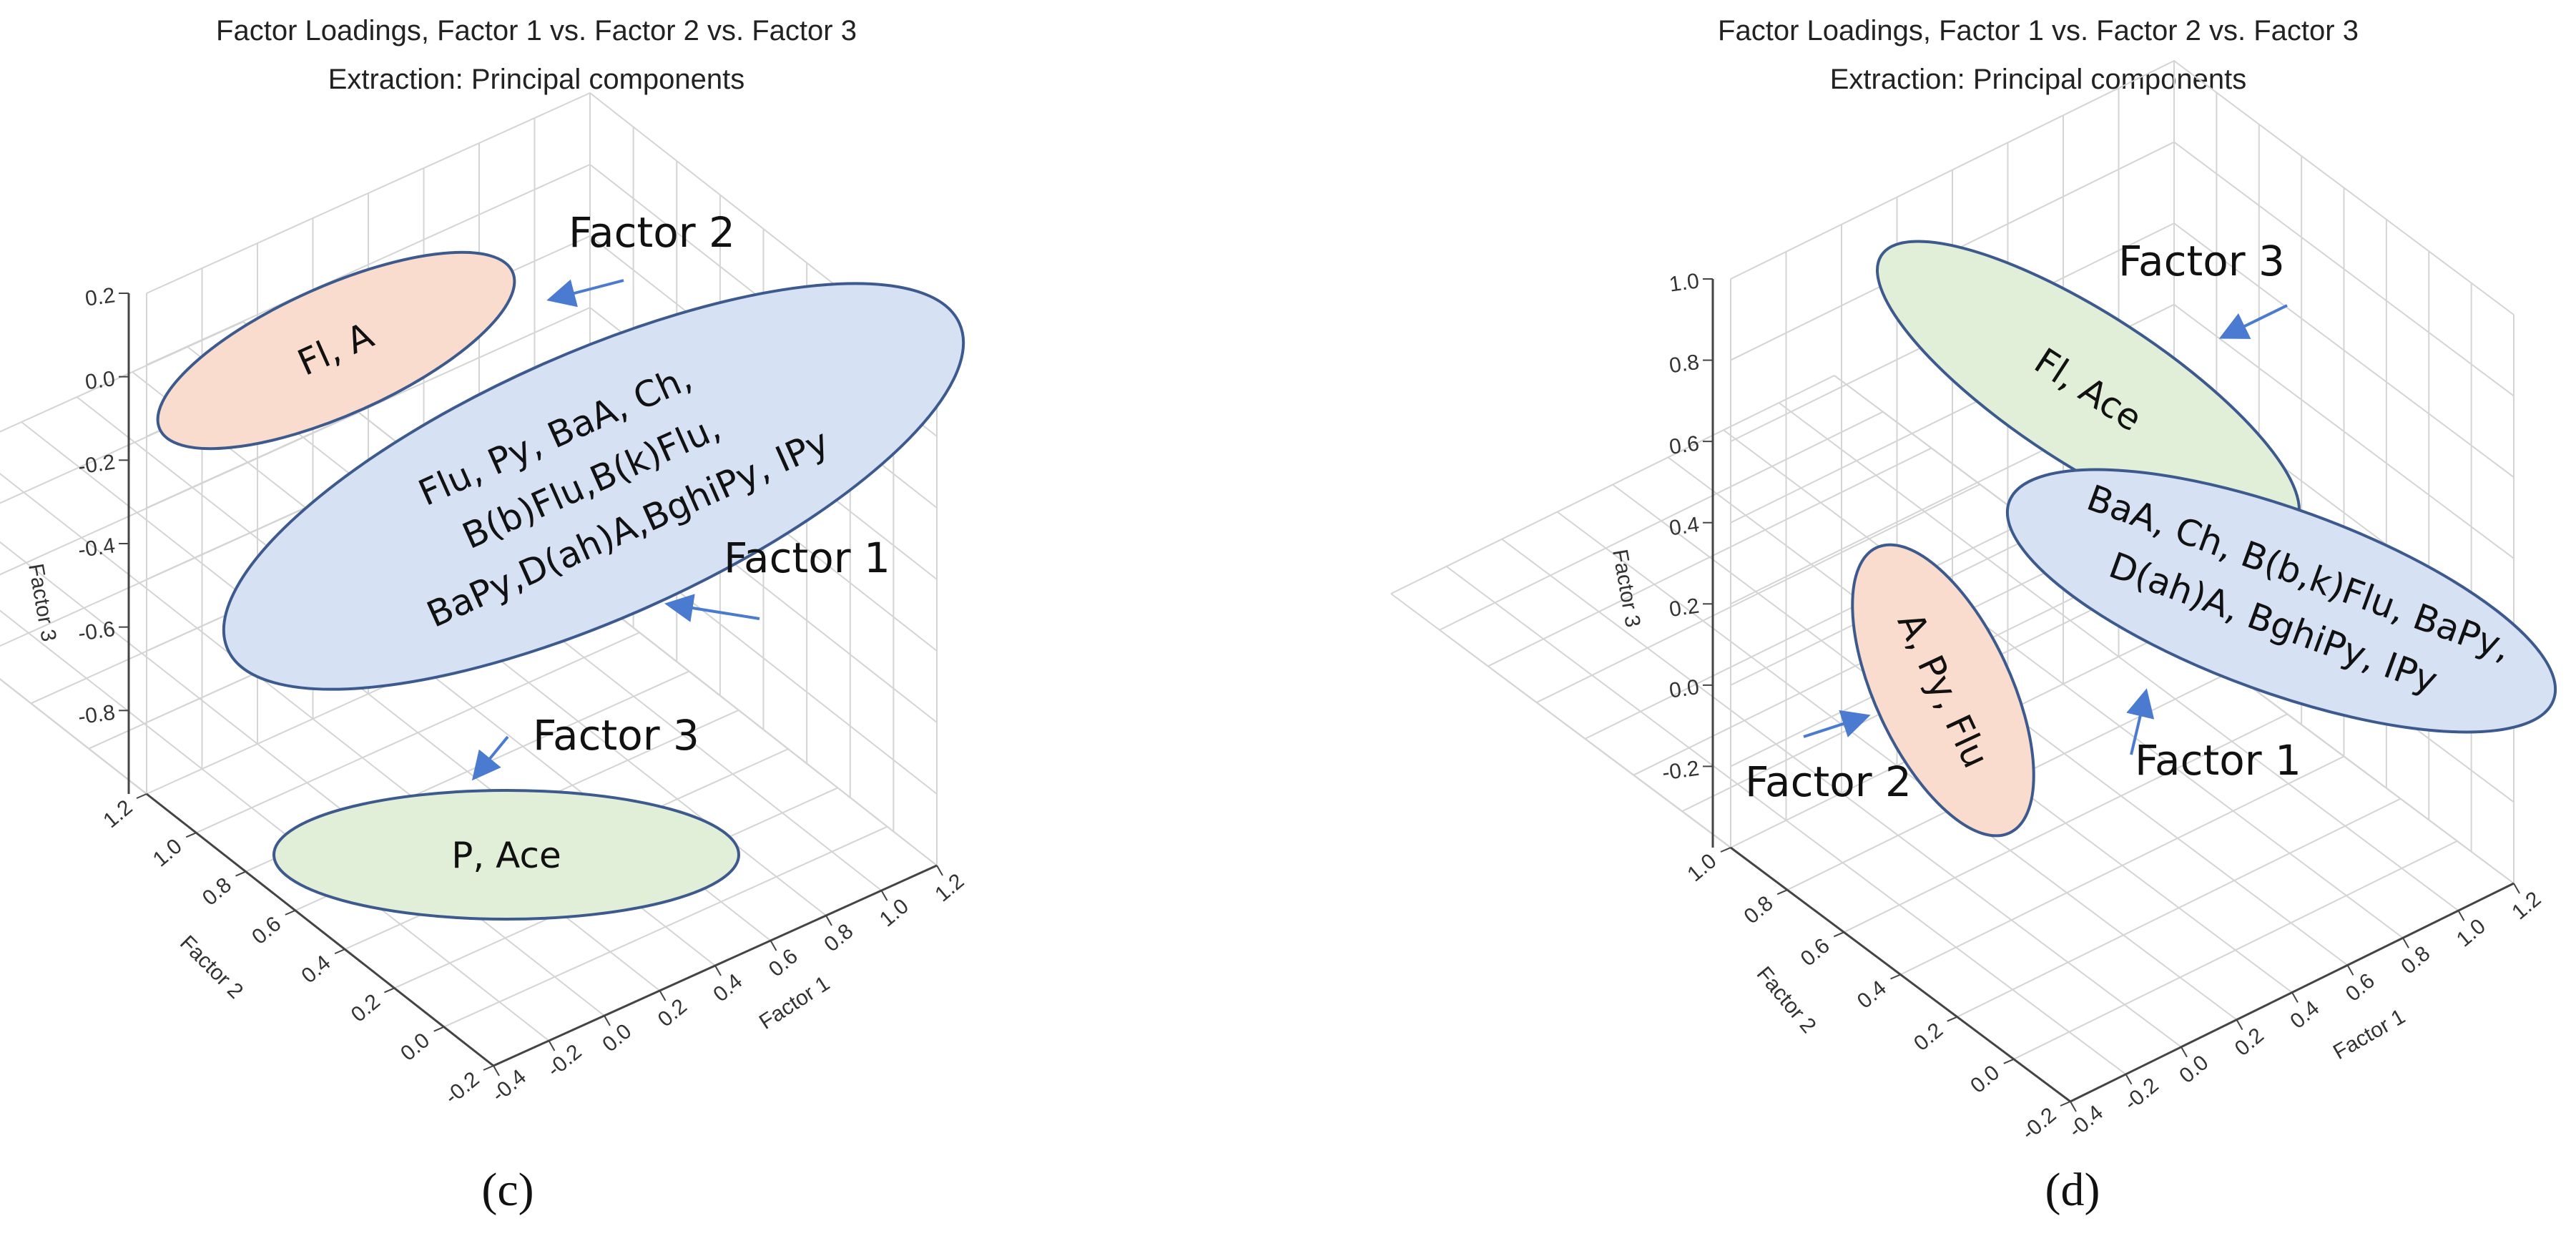  What do you see at coordinates (1684, 608) in the screenshot?
I see `panel-d-ztick-label: 0.2` at bounding box center [1684, 608].